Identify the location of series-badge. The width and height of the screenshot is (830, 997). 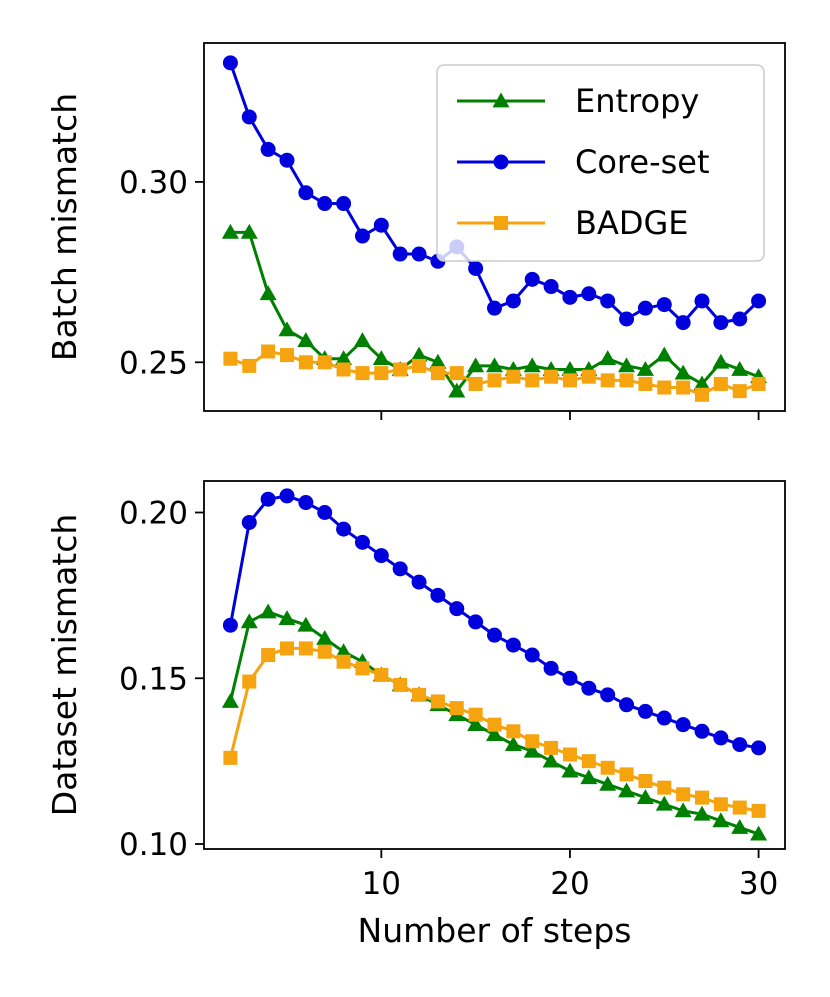
(494, 373).